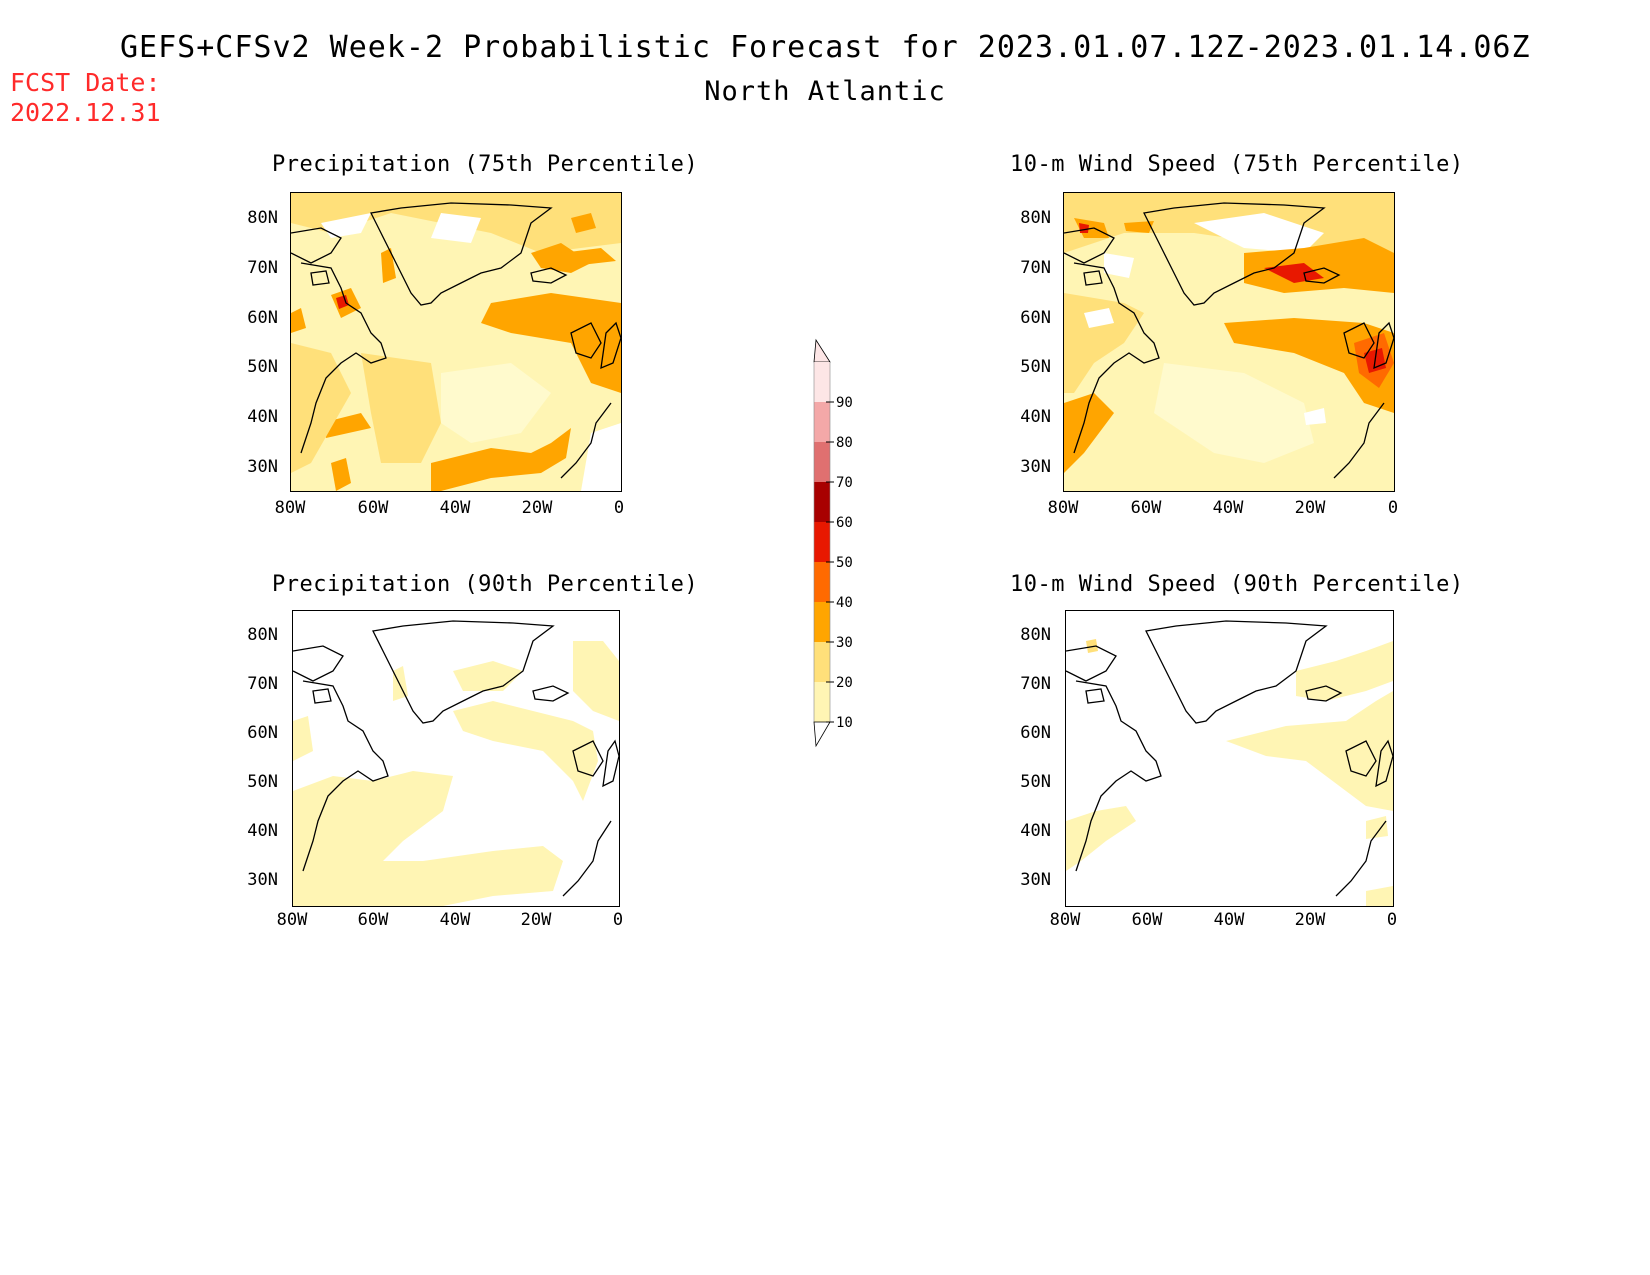 The height and width of the screenshot is (1275, 1650). Describe the element at coordinates (1237, 584) in the screenshot. I see `panel-title: 10-m Wind Speed (90th Percentile)` at that location.